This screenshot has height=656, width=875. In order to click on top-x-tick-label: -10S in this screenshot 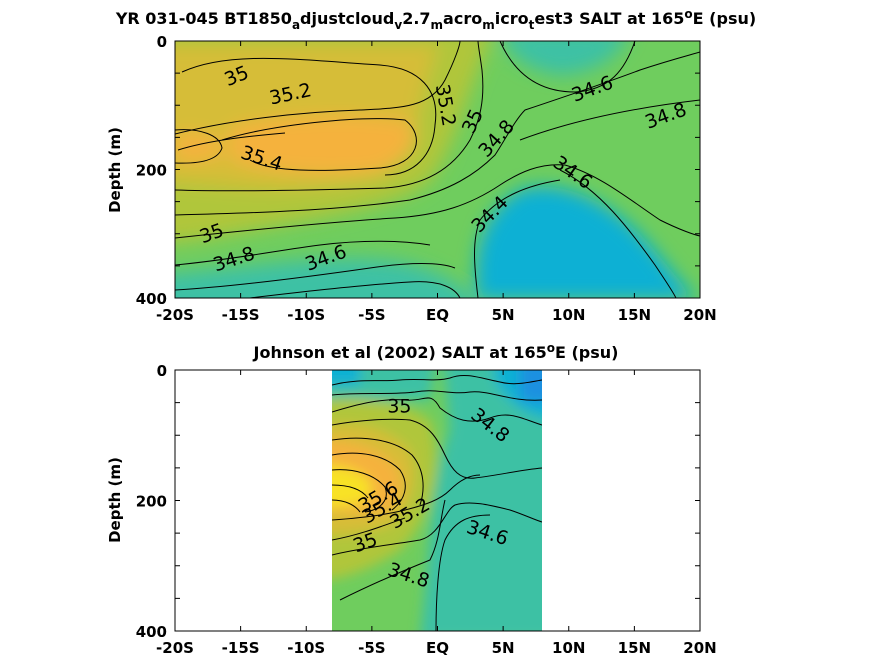, I will do `click(306, 315)`.